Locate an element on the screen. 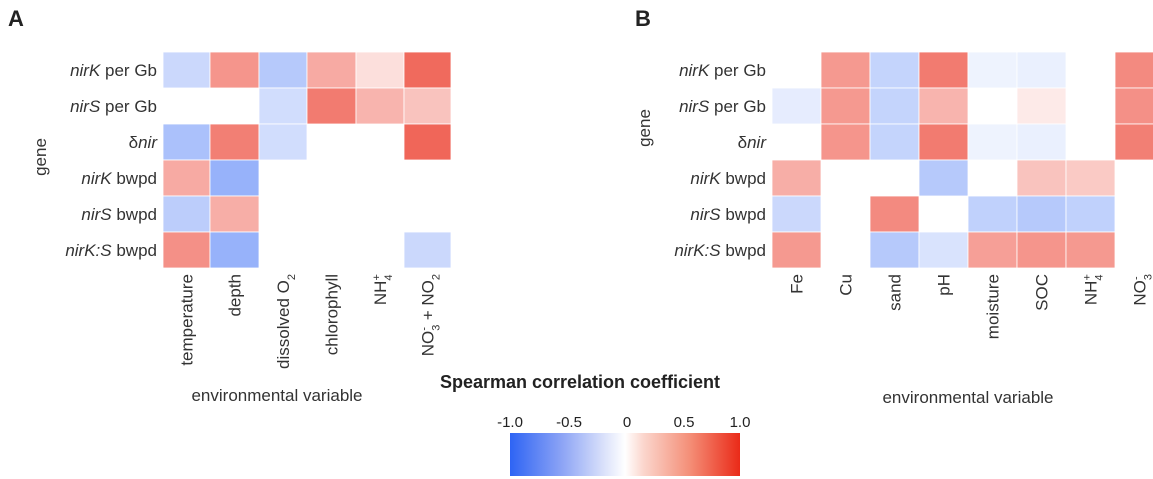  column-label: sand is located at coordinates (895, 292).